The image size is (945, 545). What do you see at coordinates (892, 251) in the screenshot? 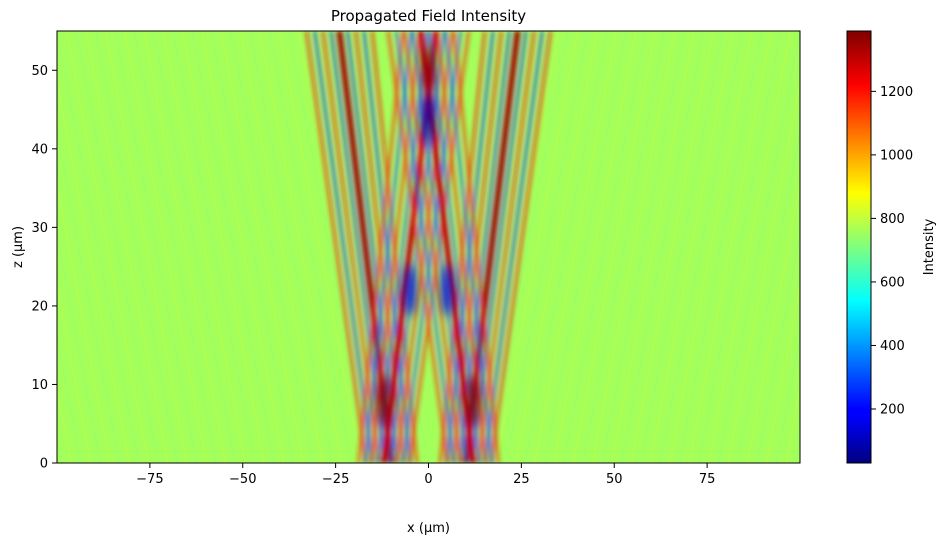
I see `colorbar-ticks: 200 400 600 800 1000 1200` at bounding box center [892, 251].